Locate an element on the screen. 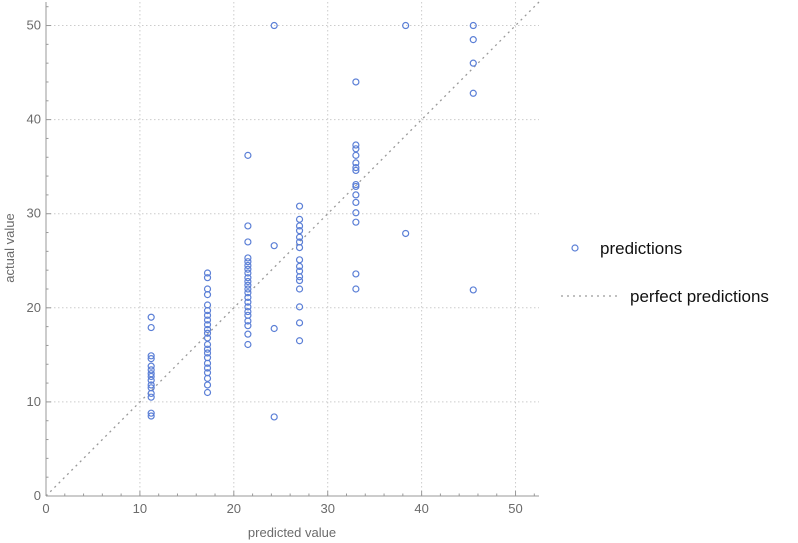 The width and height of the screenshot is (798, 543). legend-label-perfect-predictions: perfect predictions is located at coordinates (699, 296).